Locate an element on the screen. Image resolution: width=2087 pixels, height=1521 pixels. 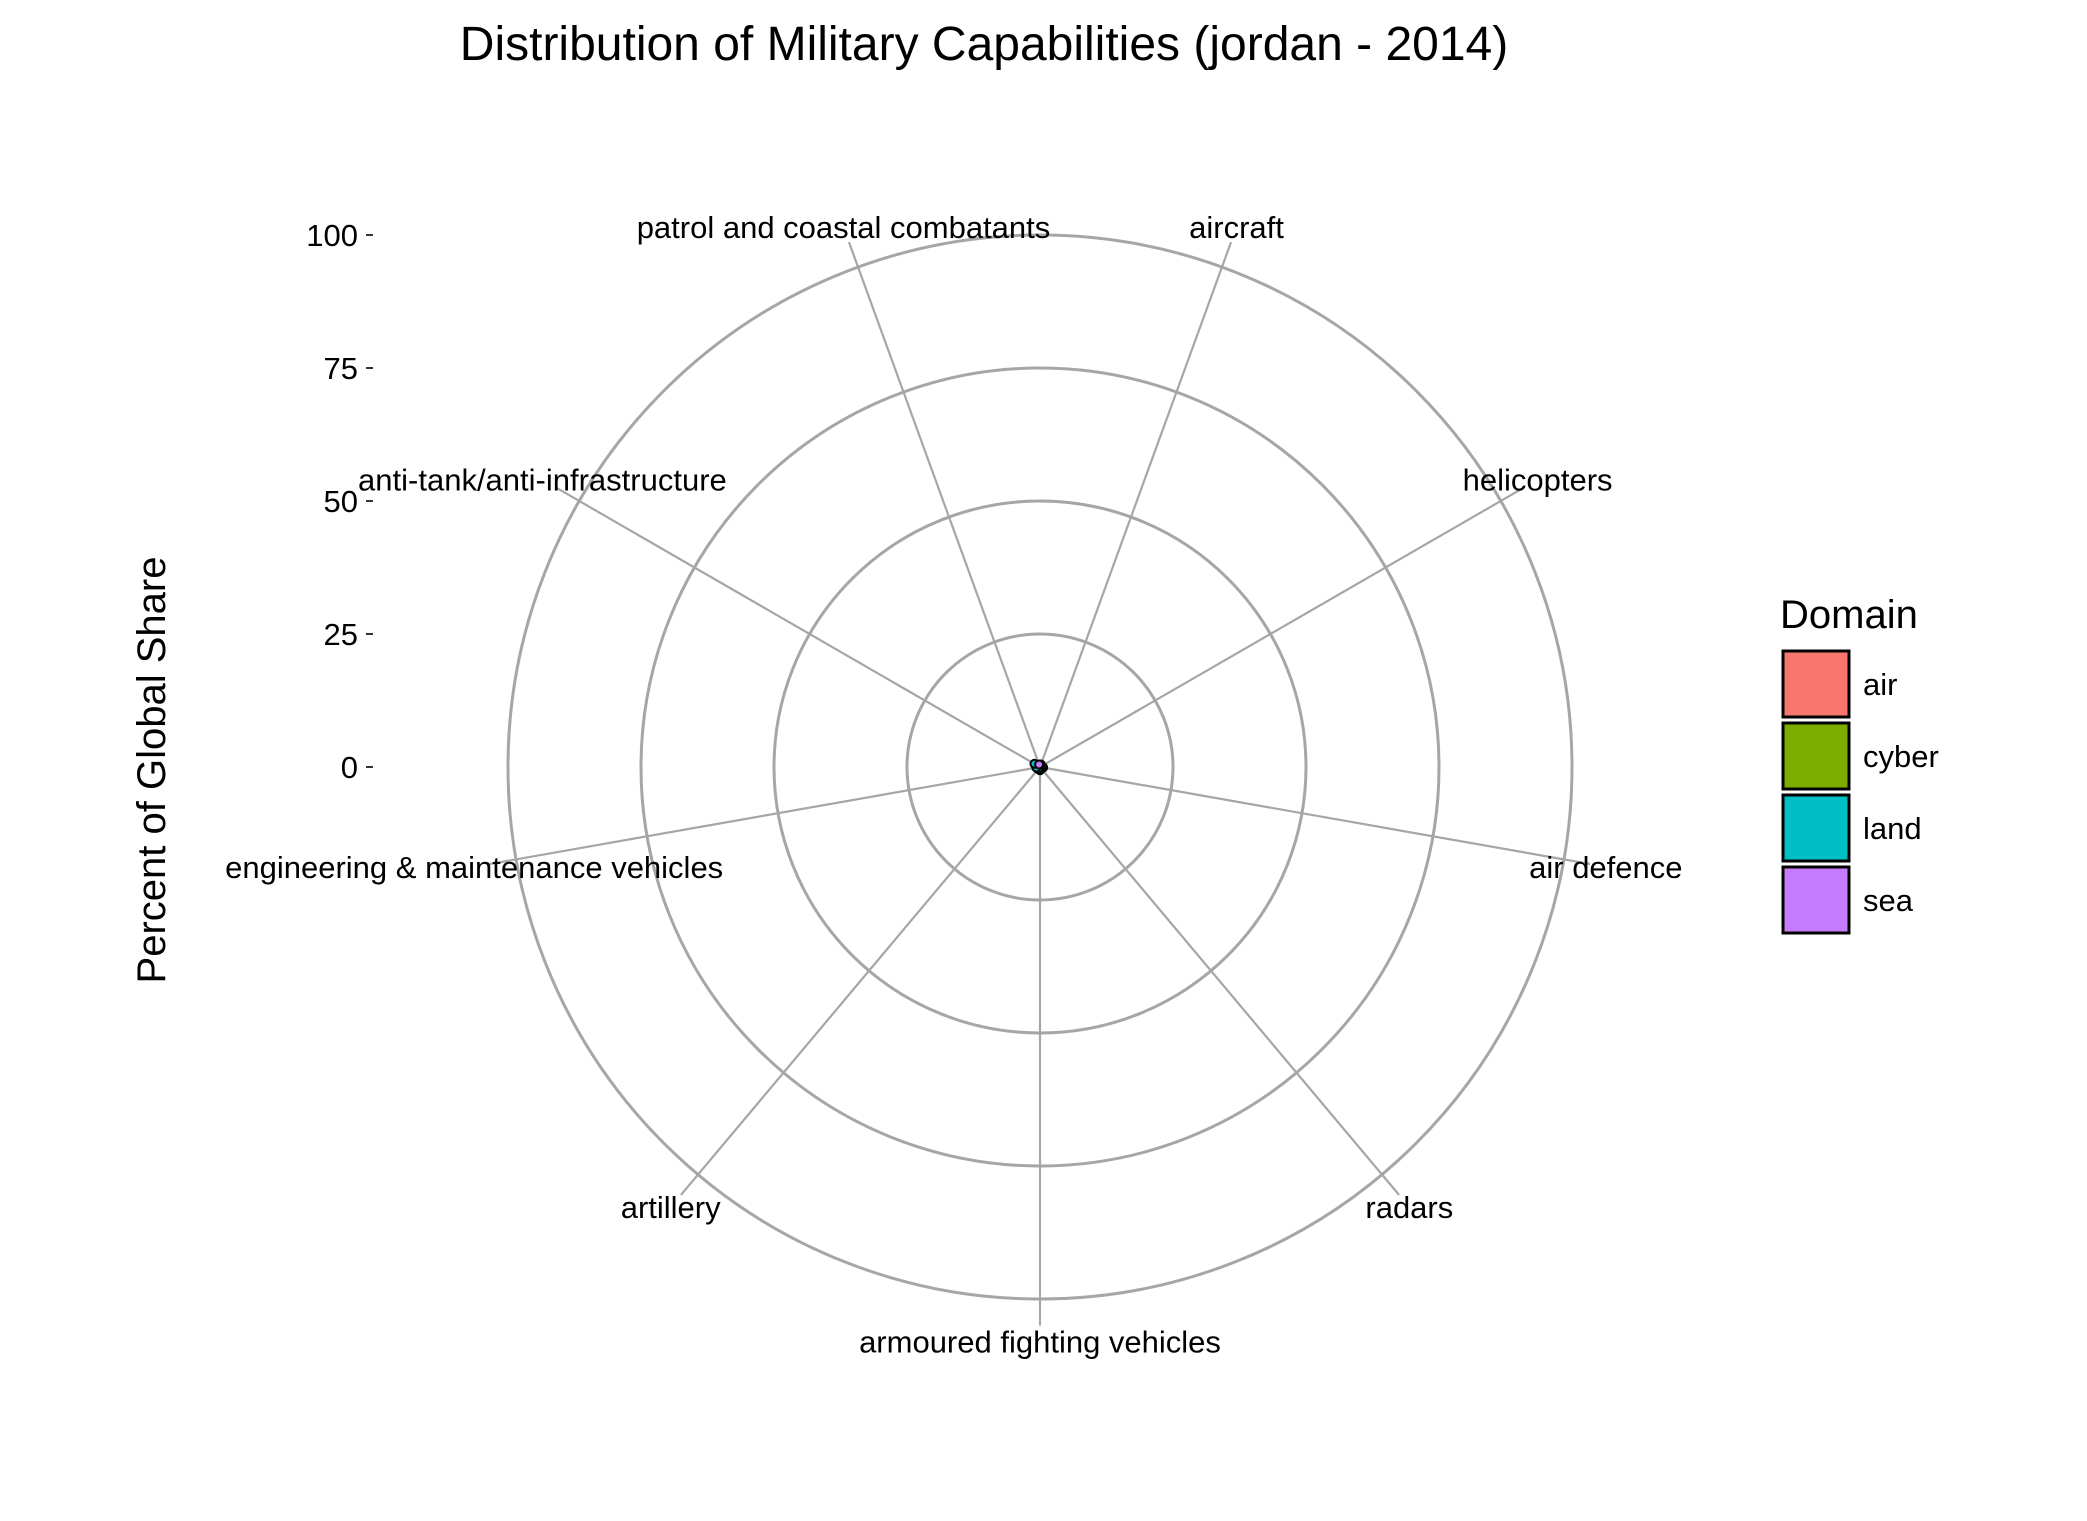
y-tick-label-25: 25 is located at coordinates (341, 634).